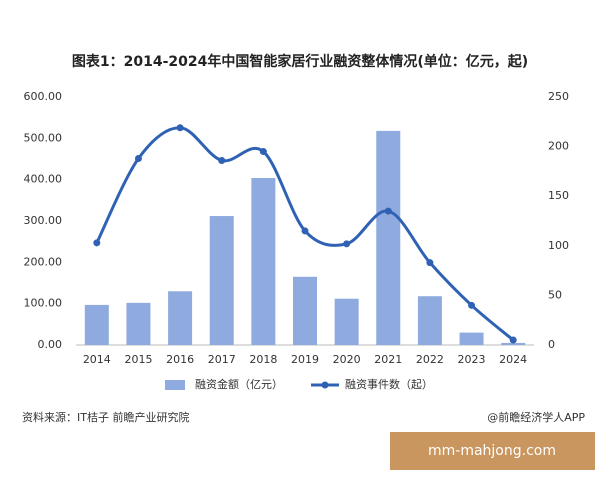 This screenshot has height=484, width=600. What do you see at coordinates (536, 417) in the screenshot?
I see `credit: @前瞻经济学人APP` at bounding box center [536, 417].